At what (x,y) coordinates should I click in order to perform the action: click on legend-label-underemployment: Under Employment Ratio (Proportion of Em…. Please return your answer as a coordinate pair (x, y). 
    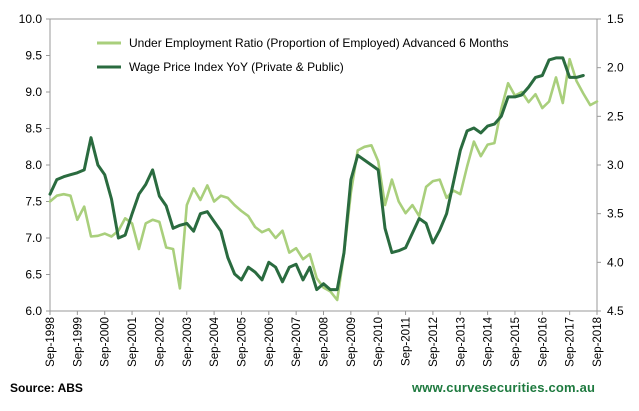
    Looking at the image, I should click on (319, 43).